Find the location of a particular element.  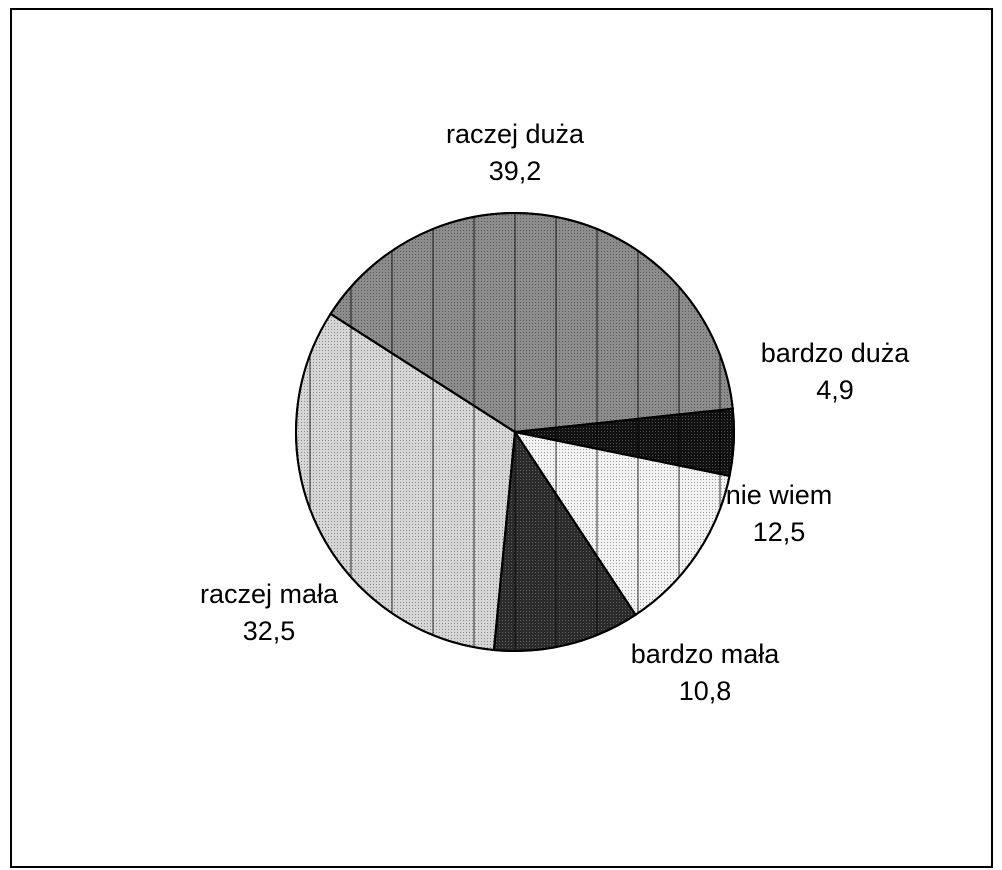

pie-slice-outline-raczej-mała is located at coordinates (406, 482).